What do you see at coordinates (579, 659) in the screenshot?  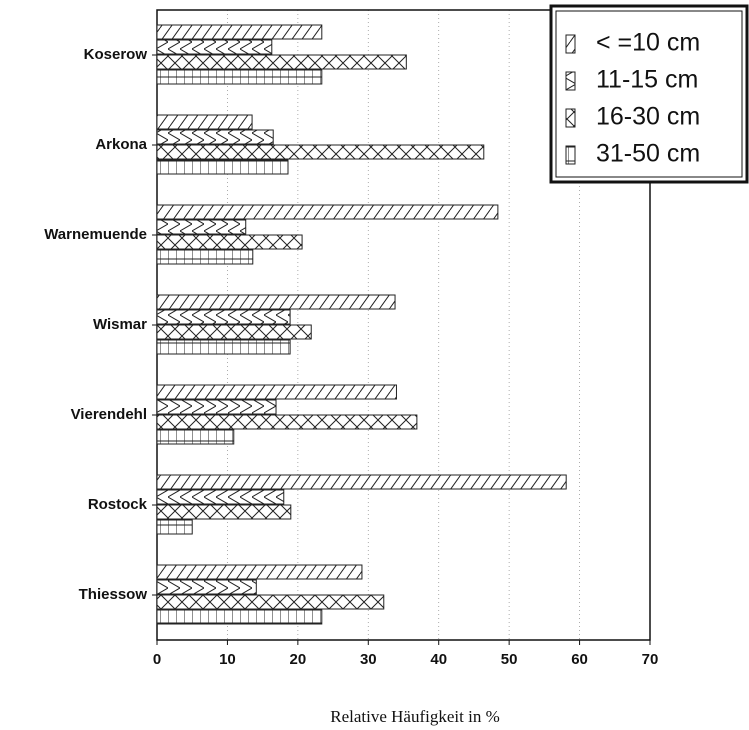 I see `x-tick-label: 60` at bounding box center [579, 659].